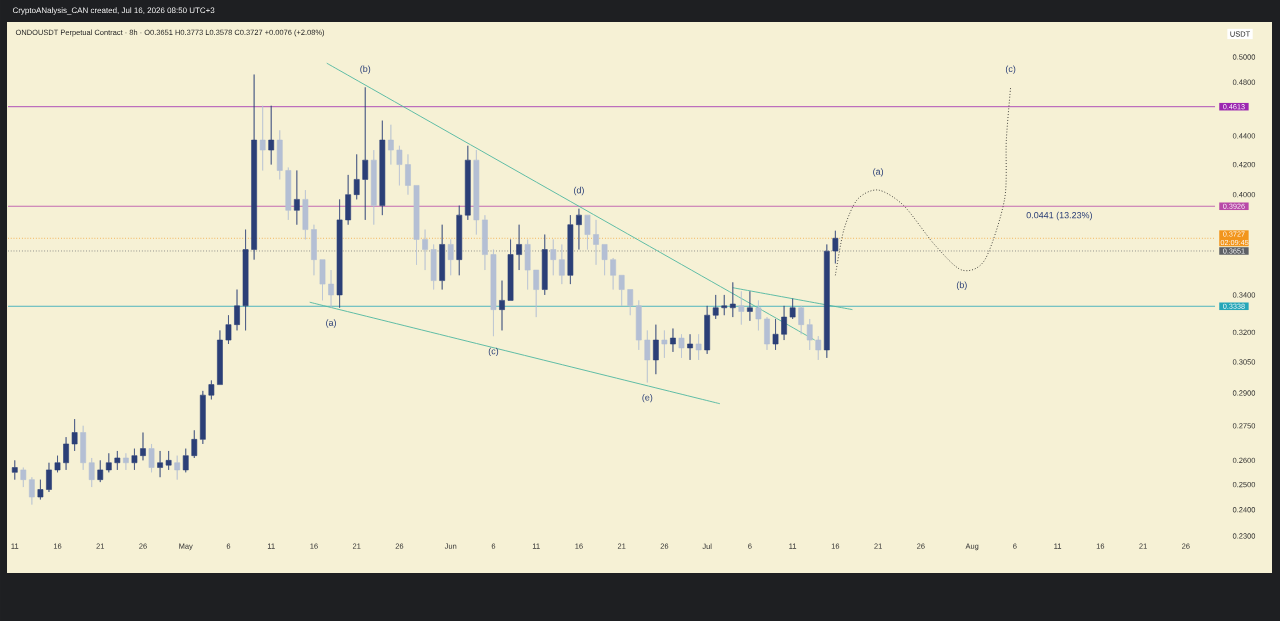  What do you see at coordinates (579, 191) in the screenshot?
I see `annotation: (d)` at bounding box center [579, 191].